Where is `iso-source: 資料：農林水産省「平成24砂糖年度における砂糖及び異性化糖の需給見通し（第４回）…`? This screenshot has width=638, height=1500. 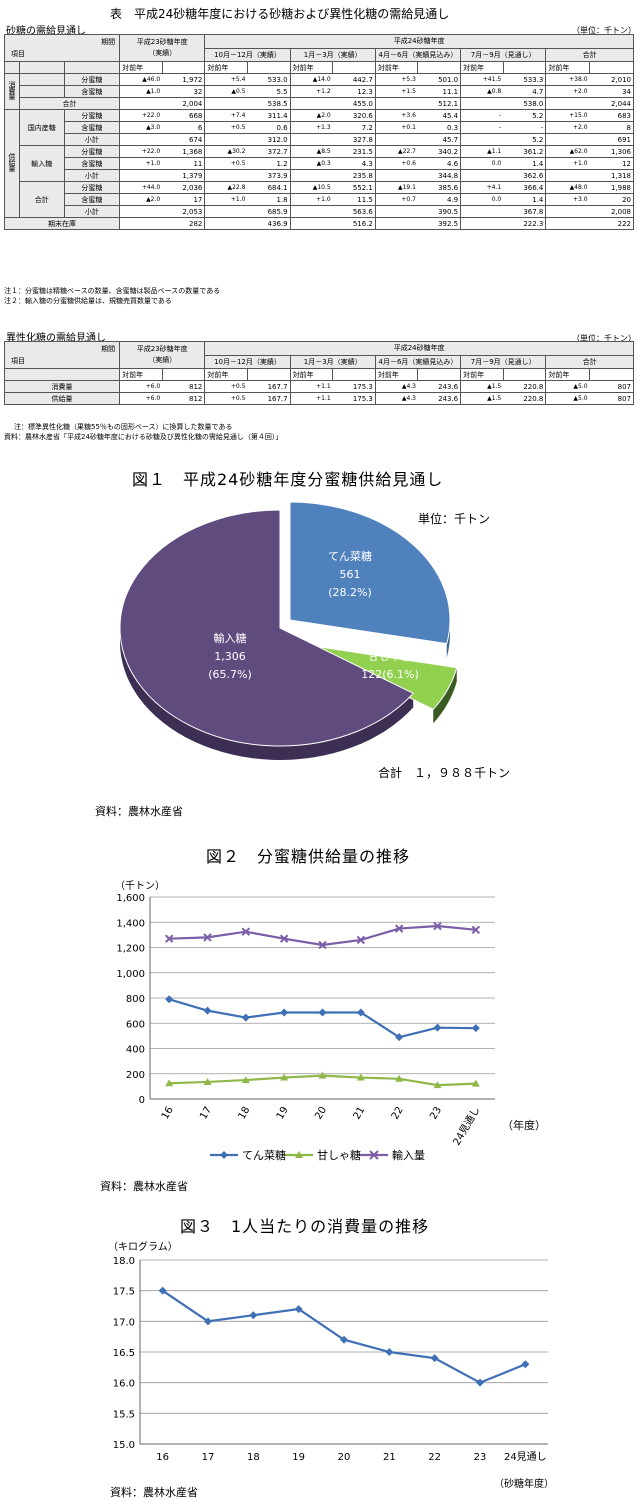
iso-source: 資料：農林水産省「平成24砂糖年度における砂糖及び異性化糖の需給見通し（第４回）… is located at coordinates (143, 437).